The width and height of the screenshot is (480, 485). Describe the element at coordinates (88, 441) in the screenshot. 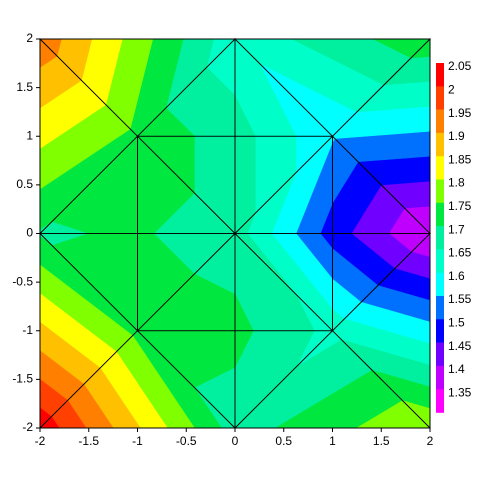

I see `x-tick-label: -1.5` at that location.